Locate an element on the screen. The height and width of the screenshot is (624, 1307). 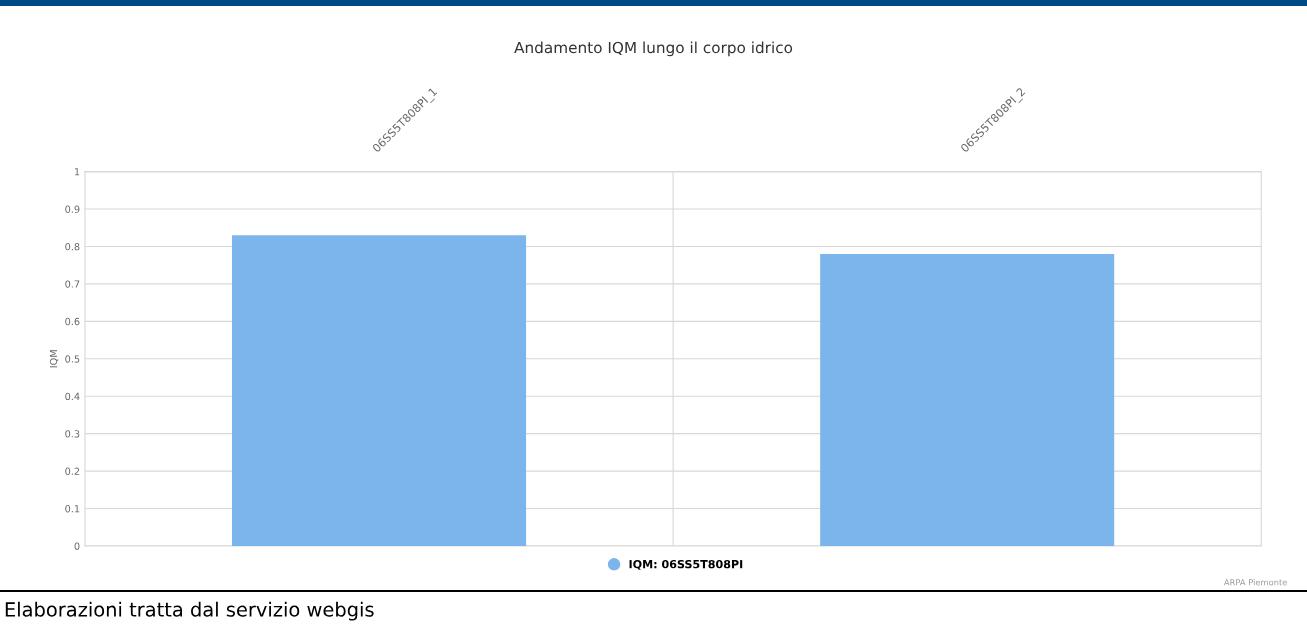
y-axis-title: IQM is located at coordinates (54, 359).